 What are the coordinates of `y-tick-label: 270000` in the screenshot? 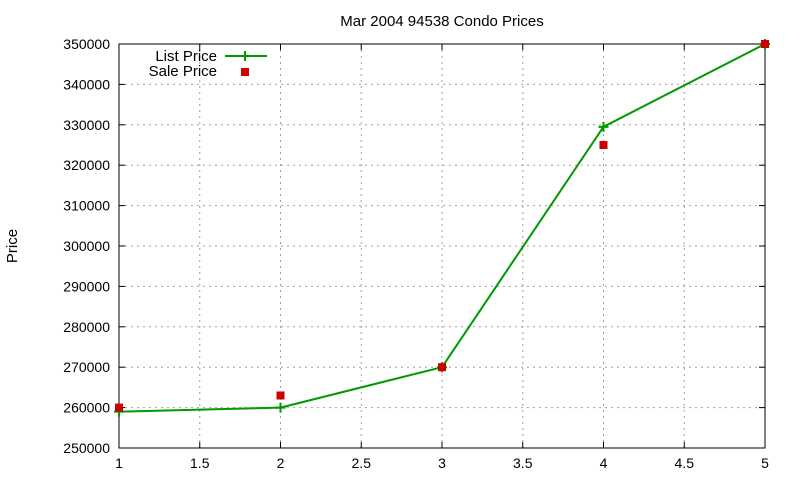 It's located at (86, 367).